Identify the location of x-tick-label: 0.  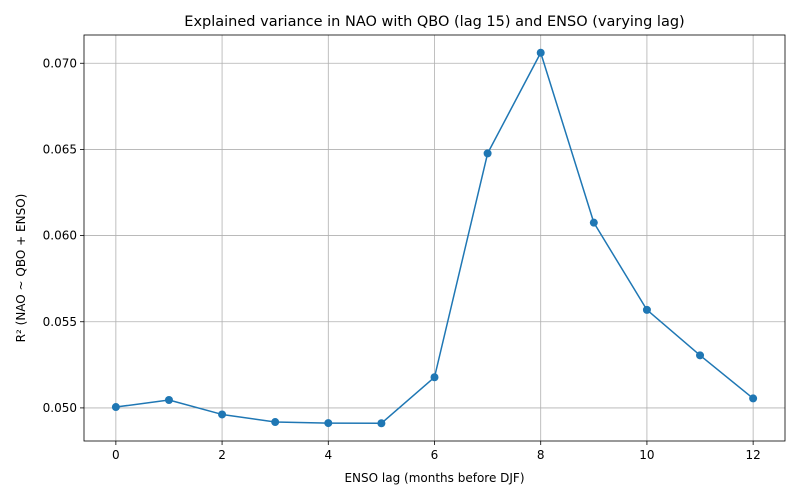
(116, 455).